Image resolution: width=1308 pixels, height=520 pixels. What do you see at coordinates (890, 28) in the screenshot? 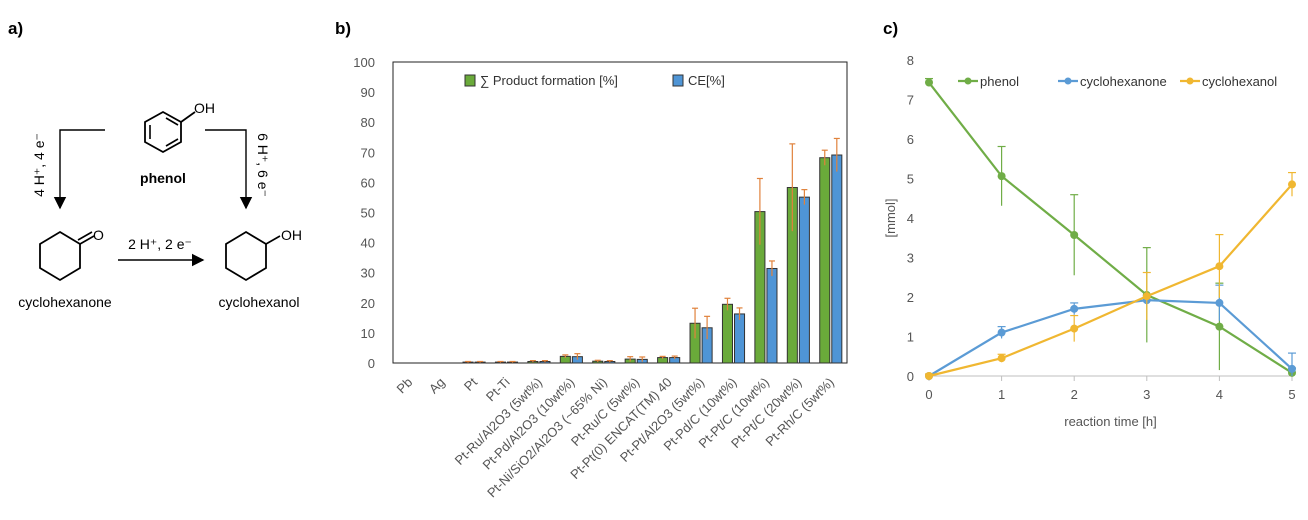
I see `panel-label-c: c)` at bounding box center [890, 28].